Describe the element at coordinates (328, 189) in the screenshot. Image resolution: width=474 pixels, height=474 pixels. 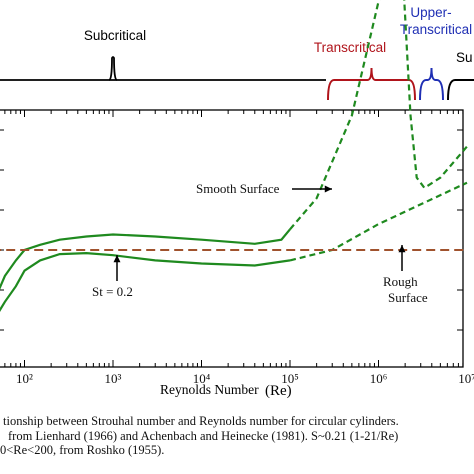
I see `smooth-surface-arrow-head` at that location.